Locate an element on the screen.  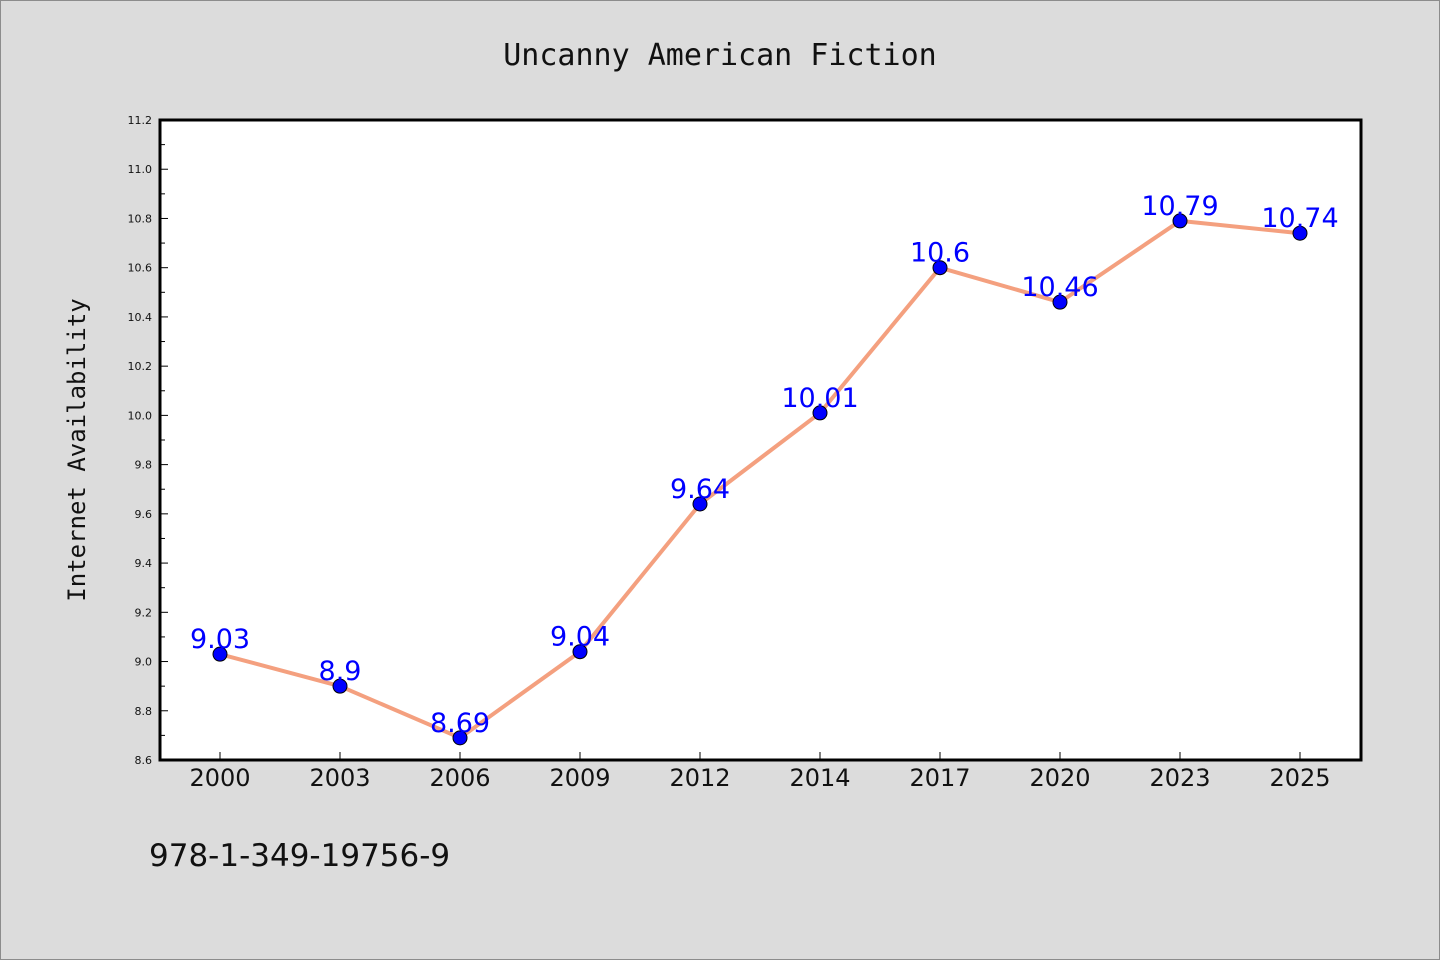
data-label: 9.64 is located at coordinates (700, 489).